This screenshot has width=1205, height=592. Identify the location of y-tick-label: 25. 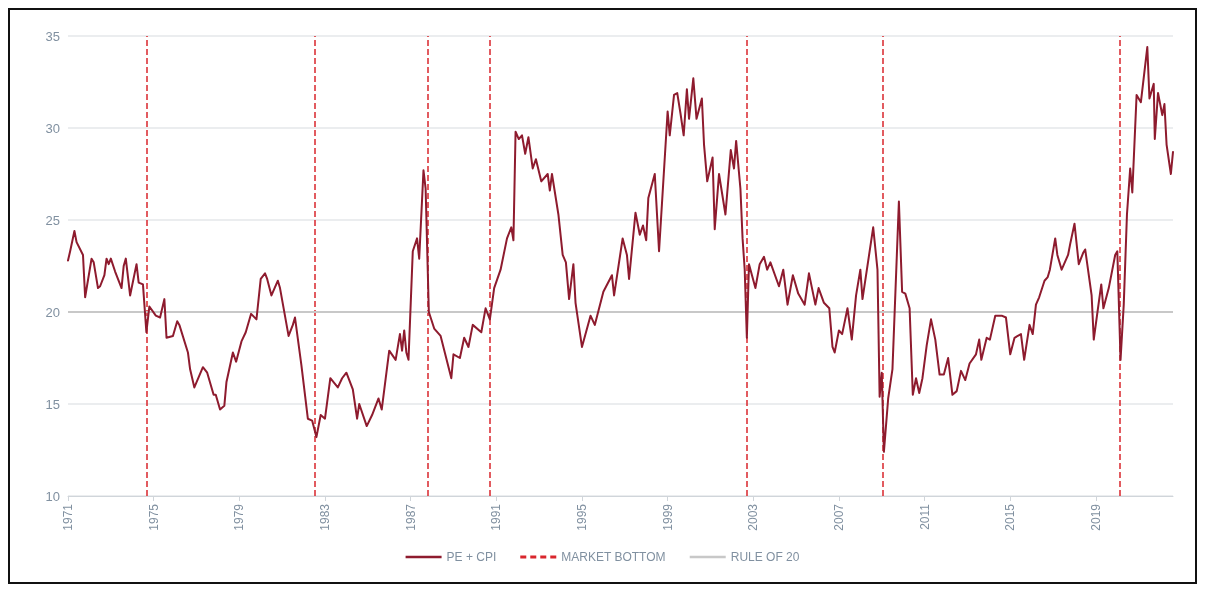
(52, 220).